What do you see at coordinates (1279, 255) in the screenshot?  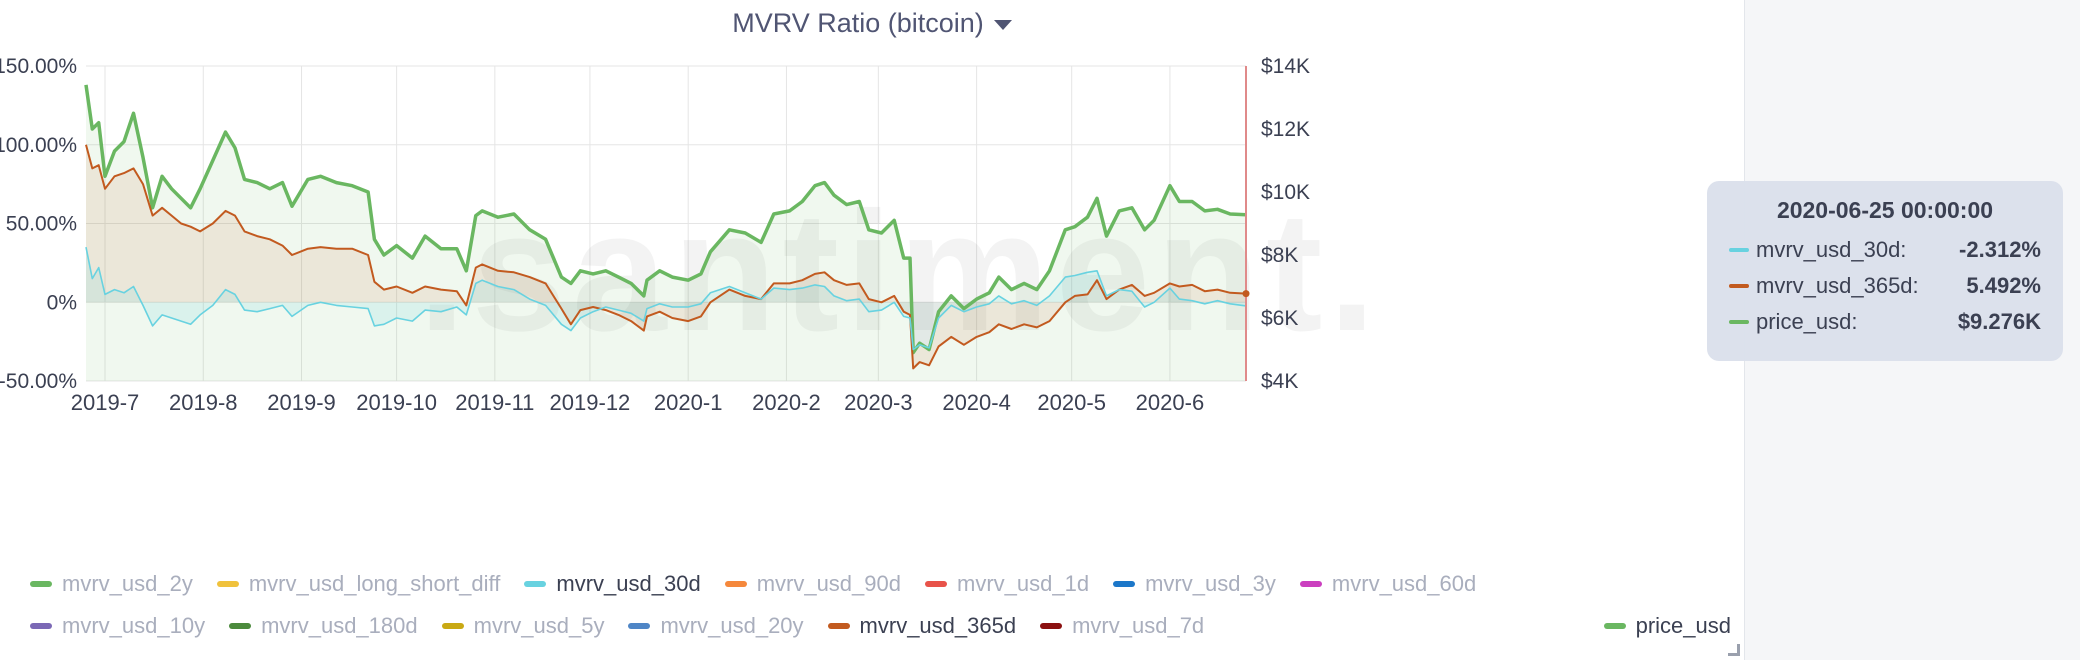 I see `y-right-tick-label: $8K` at bounding box center [1279, 255].